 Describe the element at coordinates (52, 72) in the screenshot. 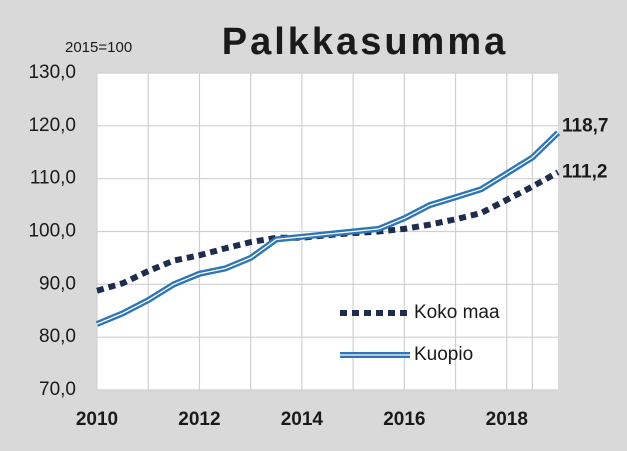

I see `y-tick-label: 130,0` at that location.